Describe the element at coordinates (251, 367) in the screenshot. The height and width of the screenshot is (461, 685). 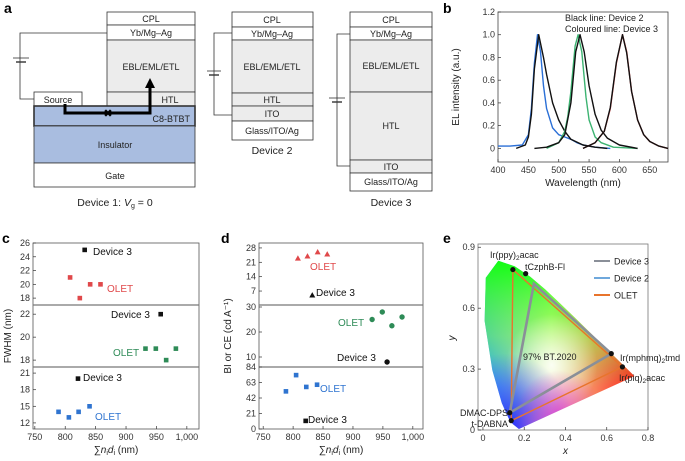
I see `y-tick-label: 84` at that location.